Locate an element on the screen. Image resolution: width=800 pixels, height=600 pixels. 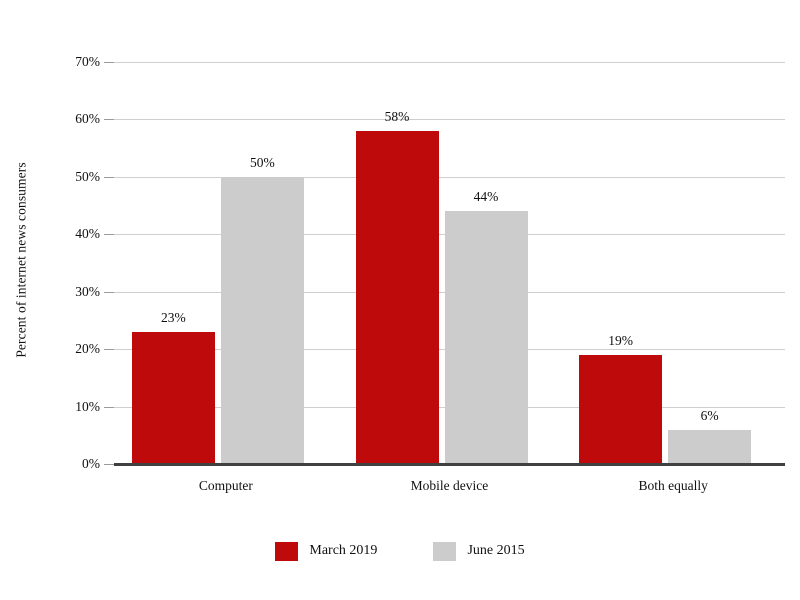
y-axis-title: Percent of internet news consumers is located at coordinates (22, 260).